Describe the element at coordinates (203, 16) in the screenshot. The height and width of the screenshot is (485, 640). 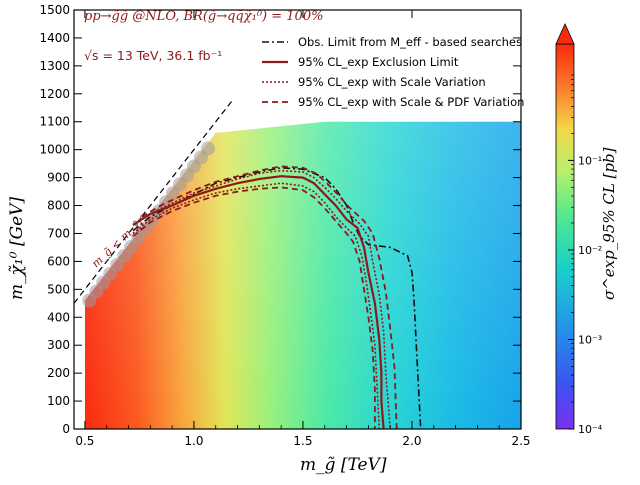
I see `chart-title: pp→g̃g̃ @NLO, BR(g̃→qq̄χ̃₁⁰) = 100%` at that location.